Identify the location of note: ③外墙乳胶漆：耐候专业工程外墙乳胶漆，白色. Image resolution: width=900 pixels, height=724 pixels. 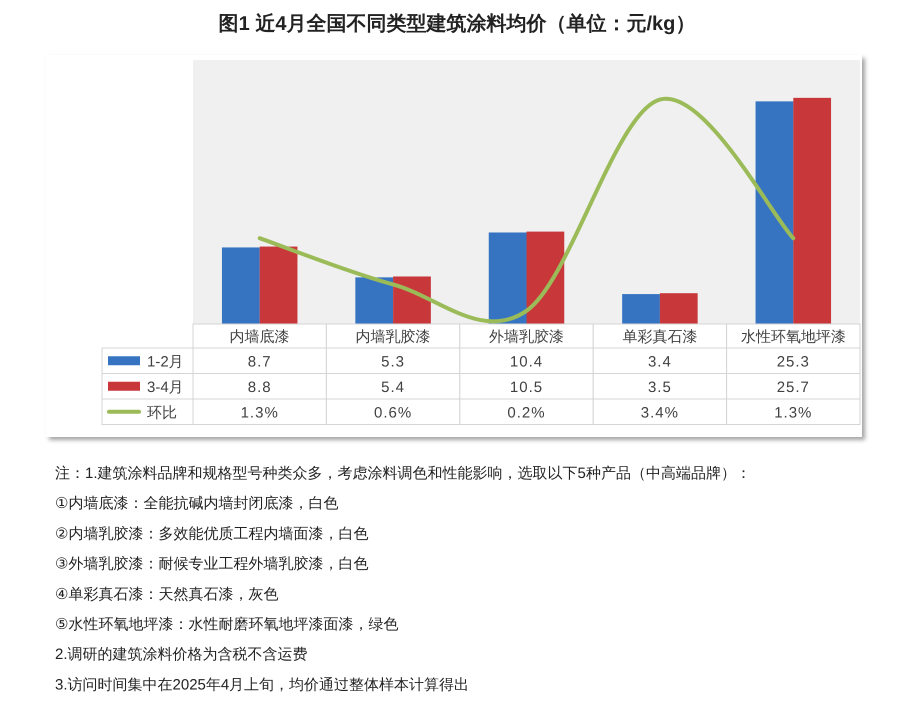
(211, 564).